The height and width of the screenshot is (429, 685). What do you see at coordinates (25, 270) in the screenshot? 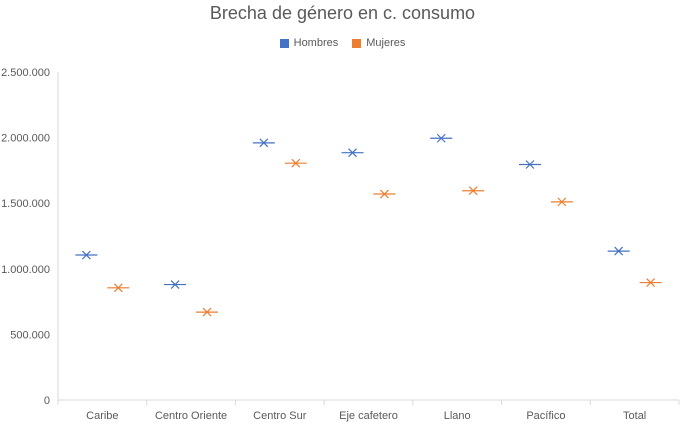
I see `y-tick-label: 1.000.000` at bounding box center [25, 270].